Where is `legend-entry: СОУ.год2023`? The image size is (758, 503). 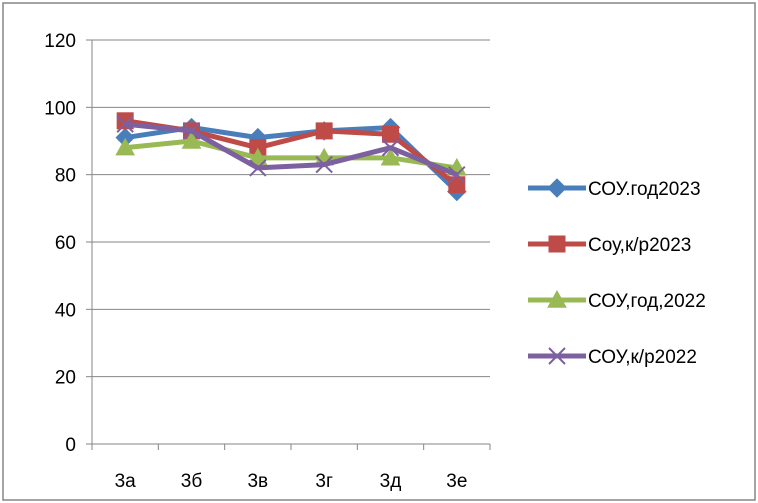
legend-entry: СОУ.год2023 is located at coordinates (614, 189).